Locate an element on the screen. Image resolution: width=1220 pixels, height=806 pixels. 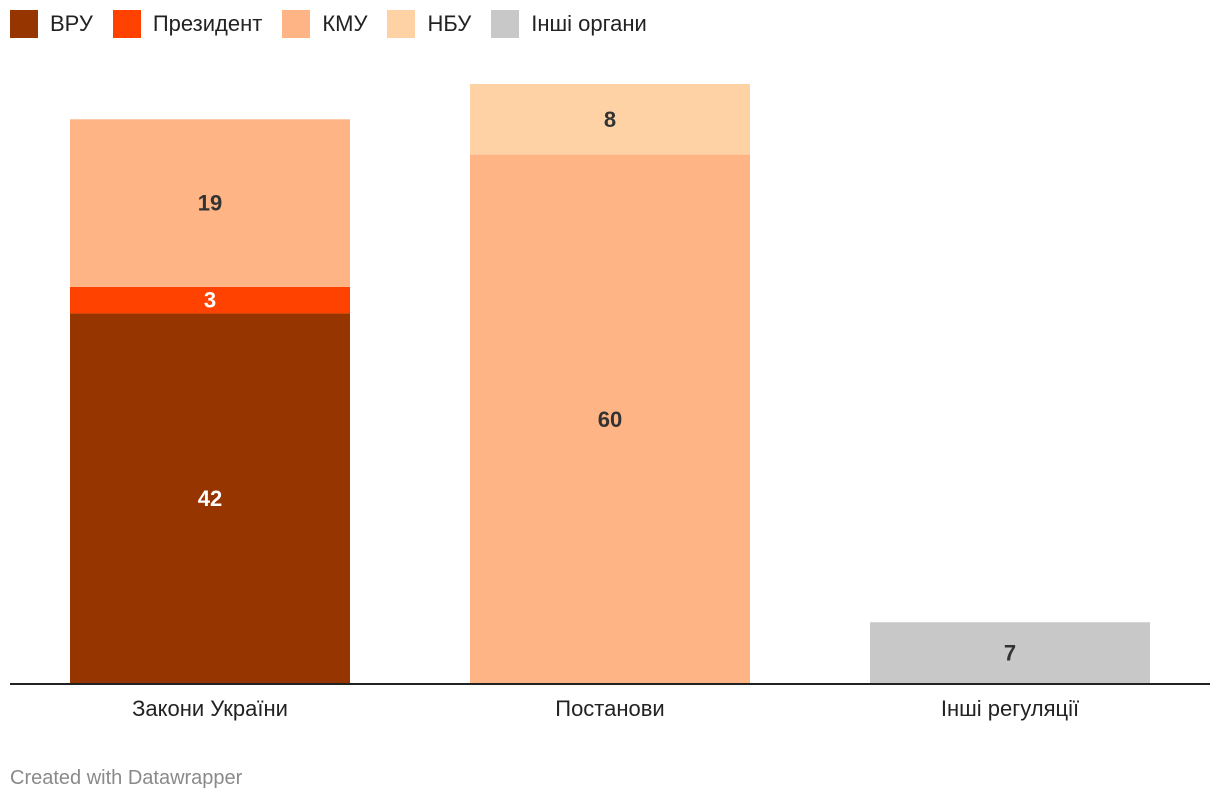
legend-item: КМУ is located at coordinates (324, 24).